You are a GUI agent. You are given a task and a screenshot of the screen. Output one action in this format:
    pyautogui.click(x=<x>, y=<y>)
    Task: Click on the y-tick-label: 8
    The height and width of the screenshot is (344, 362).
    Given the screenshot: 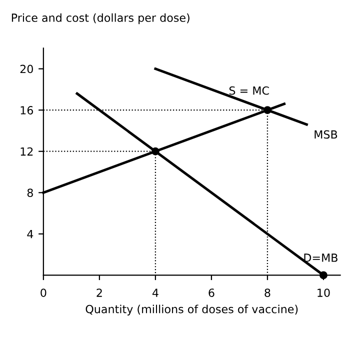 What is the action you would take?
    pyautogui.click(x=30, y=193)
    